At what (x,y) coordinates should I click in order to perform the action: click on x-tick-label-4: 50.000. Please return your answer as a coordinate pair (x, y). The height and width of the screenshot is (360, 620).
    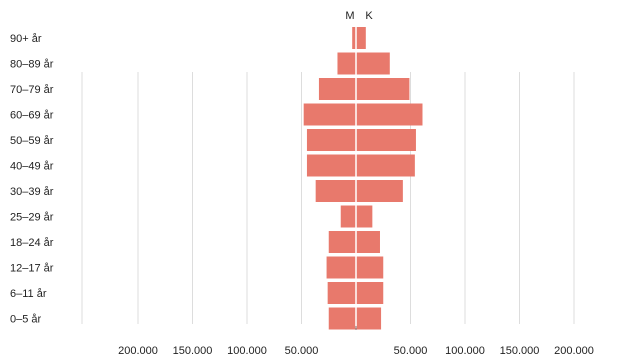
    Looking at the image, I should click on (411, 351).